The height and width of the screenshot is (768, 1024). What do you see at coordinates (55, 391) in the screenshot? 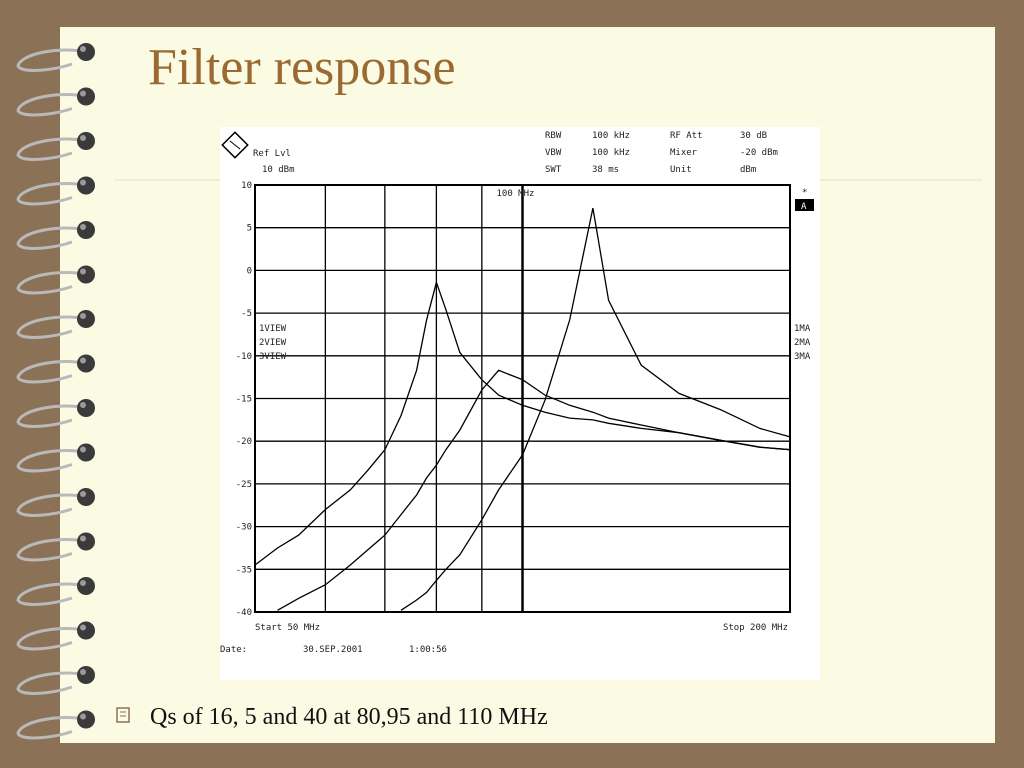
I see `binding` at bounding box center [55, 391].